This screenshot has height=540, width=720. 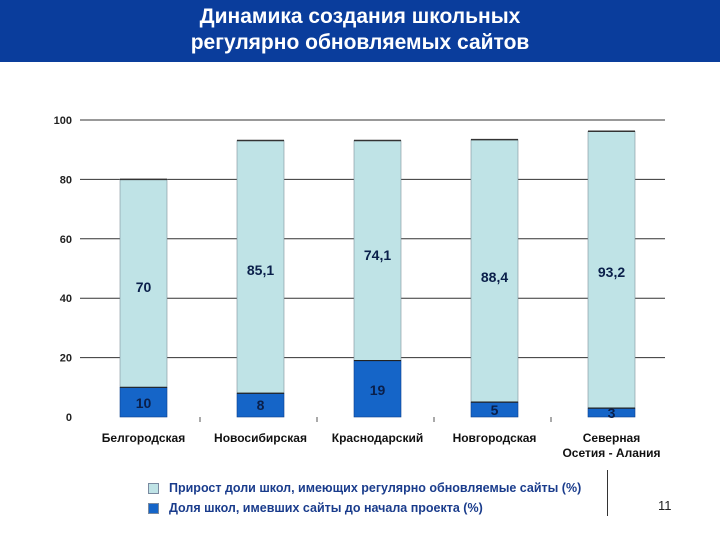 I want to click on bar-initial, so click(x=377, y=389).